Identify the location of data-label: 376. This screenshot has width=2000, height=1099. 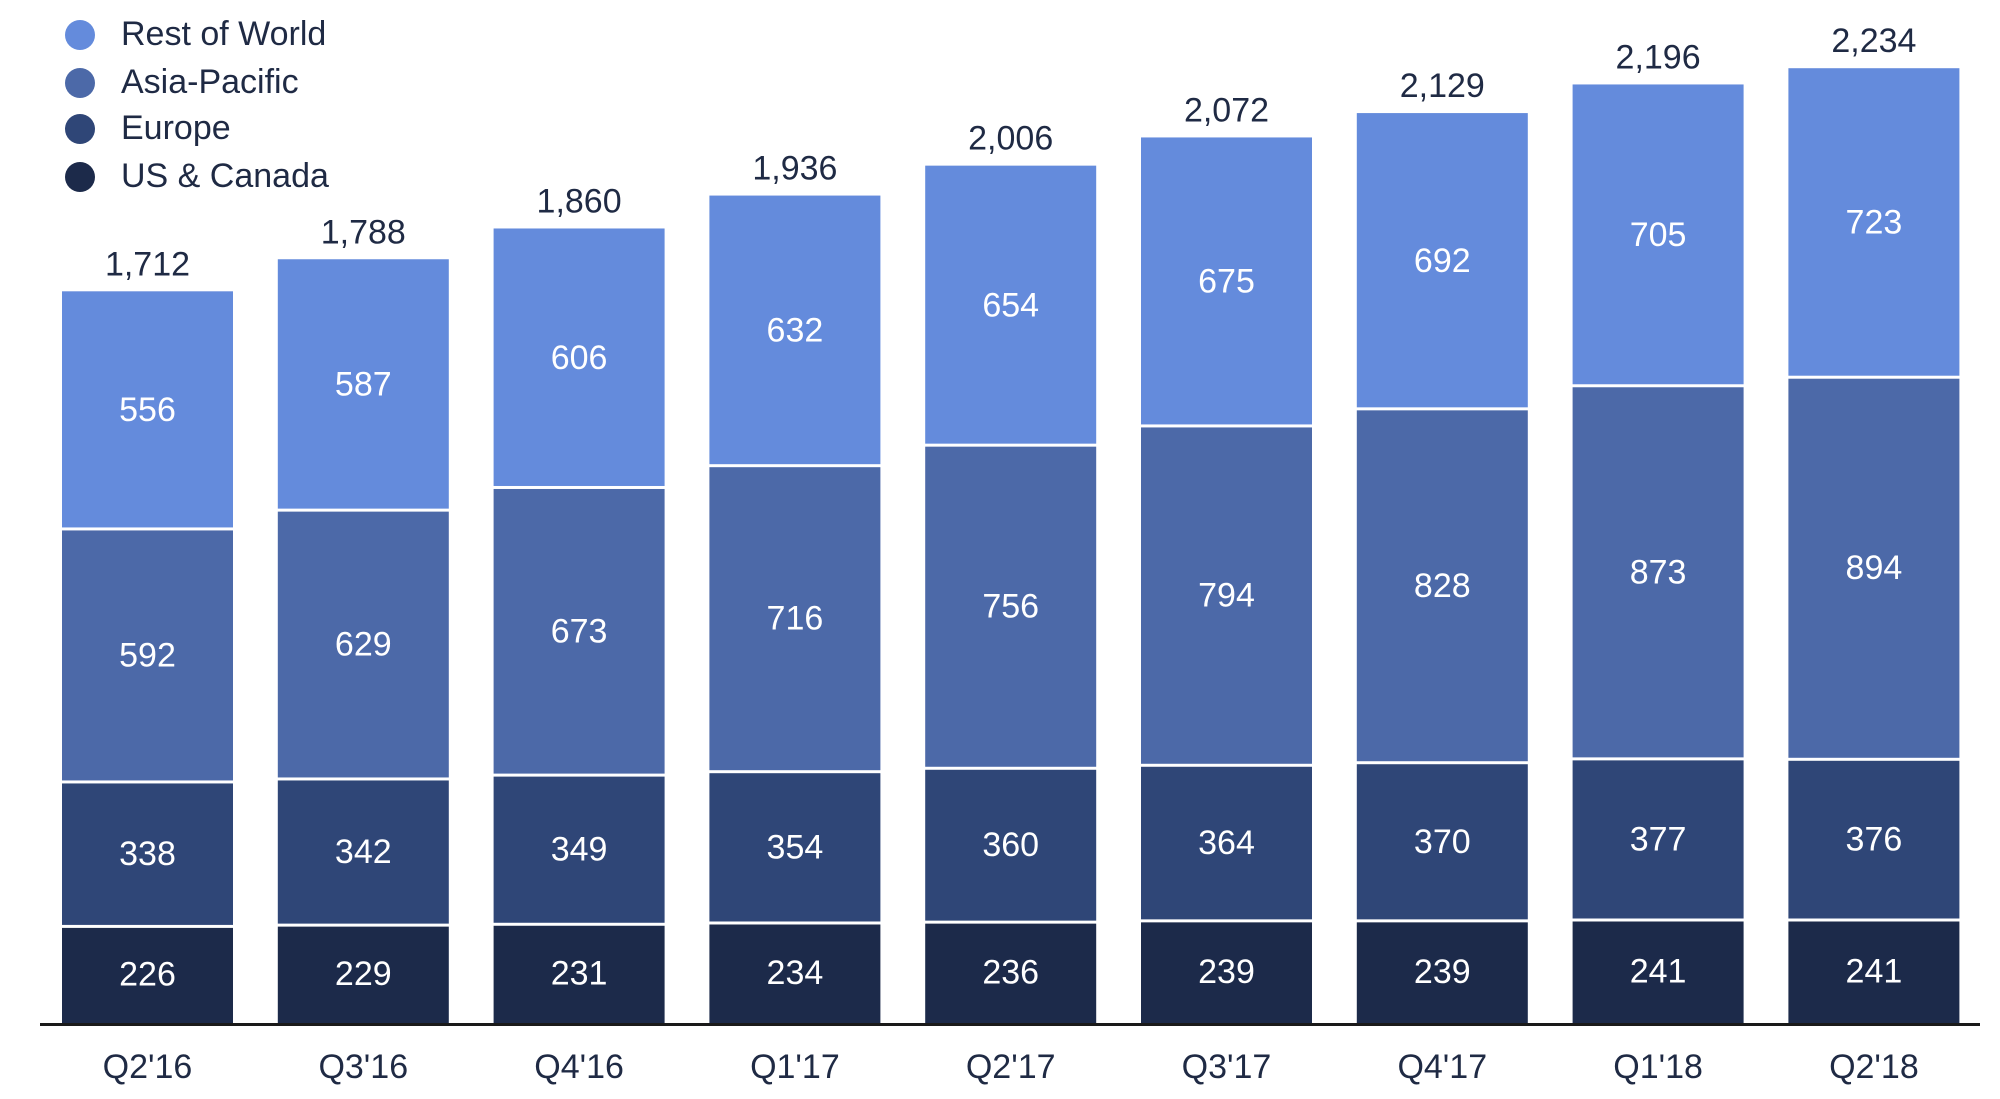
(1874, 840).